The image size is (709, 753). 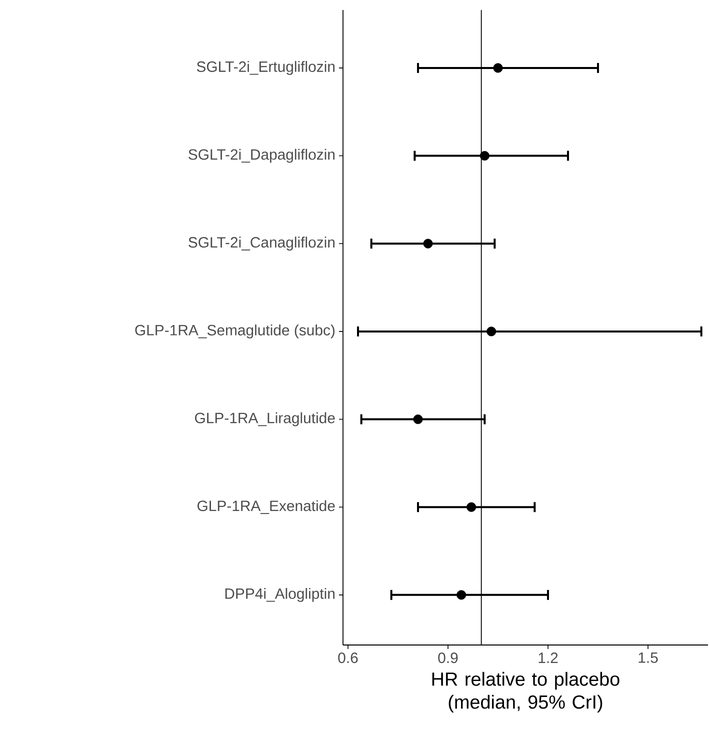 What do you see at coordinates (265, 67) in the screenshot?
I see `y-tick-label: SGLT-2i_Ertugliflozin` at bounding box center [265, 67].